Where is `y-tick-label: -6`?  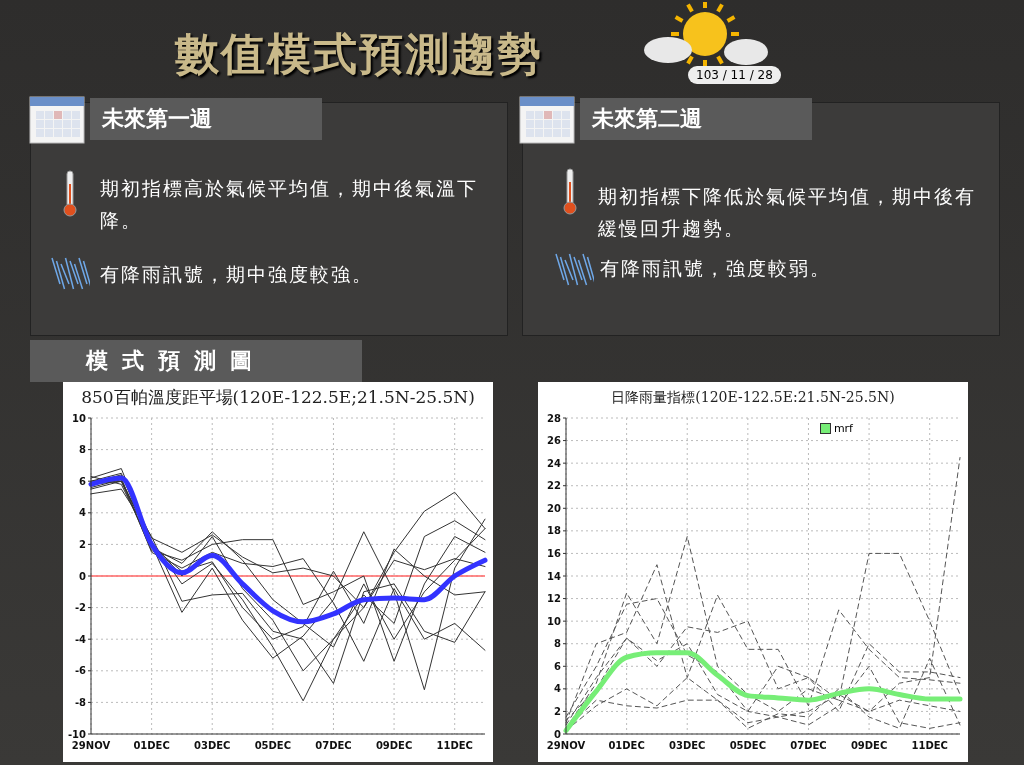 y-tick-label: -6 is located at coordinates (80, 671).